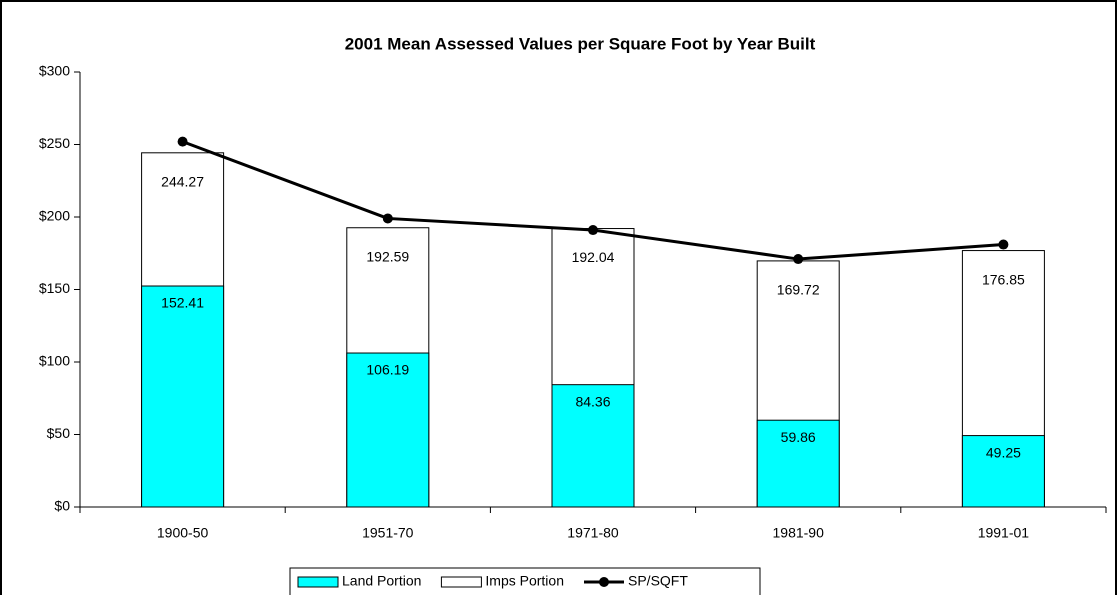 The height and width of the screenshot is (595, 1118). What do you see at coordinates (593, 533) in the screenshot?
I see `x-tick-label: 1971-80` at bounding box center [593, 533].